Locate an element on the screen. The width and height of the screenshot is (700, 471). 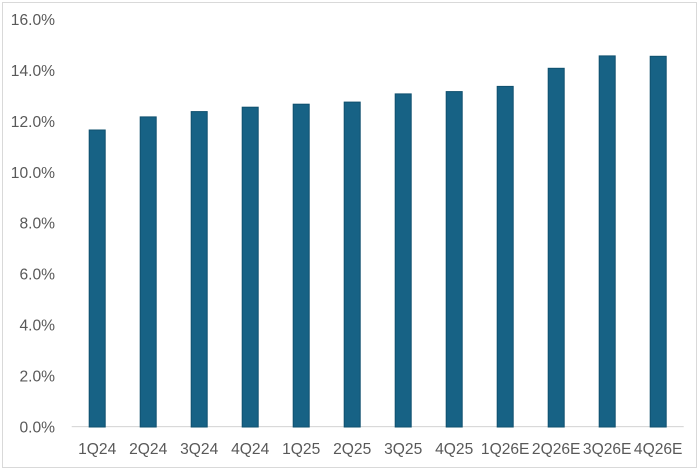
svg-text: 3Q25 is located at coordinates (403, 449).